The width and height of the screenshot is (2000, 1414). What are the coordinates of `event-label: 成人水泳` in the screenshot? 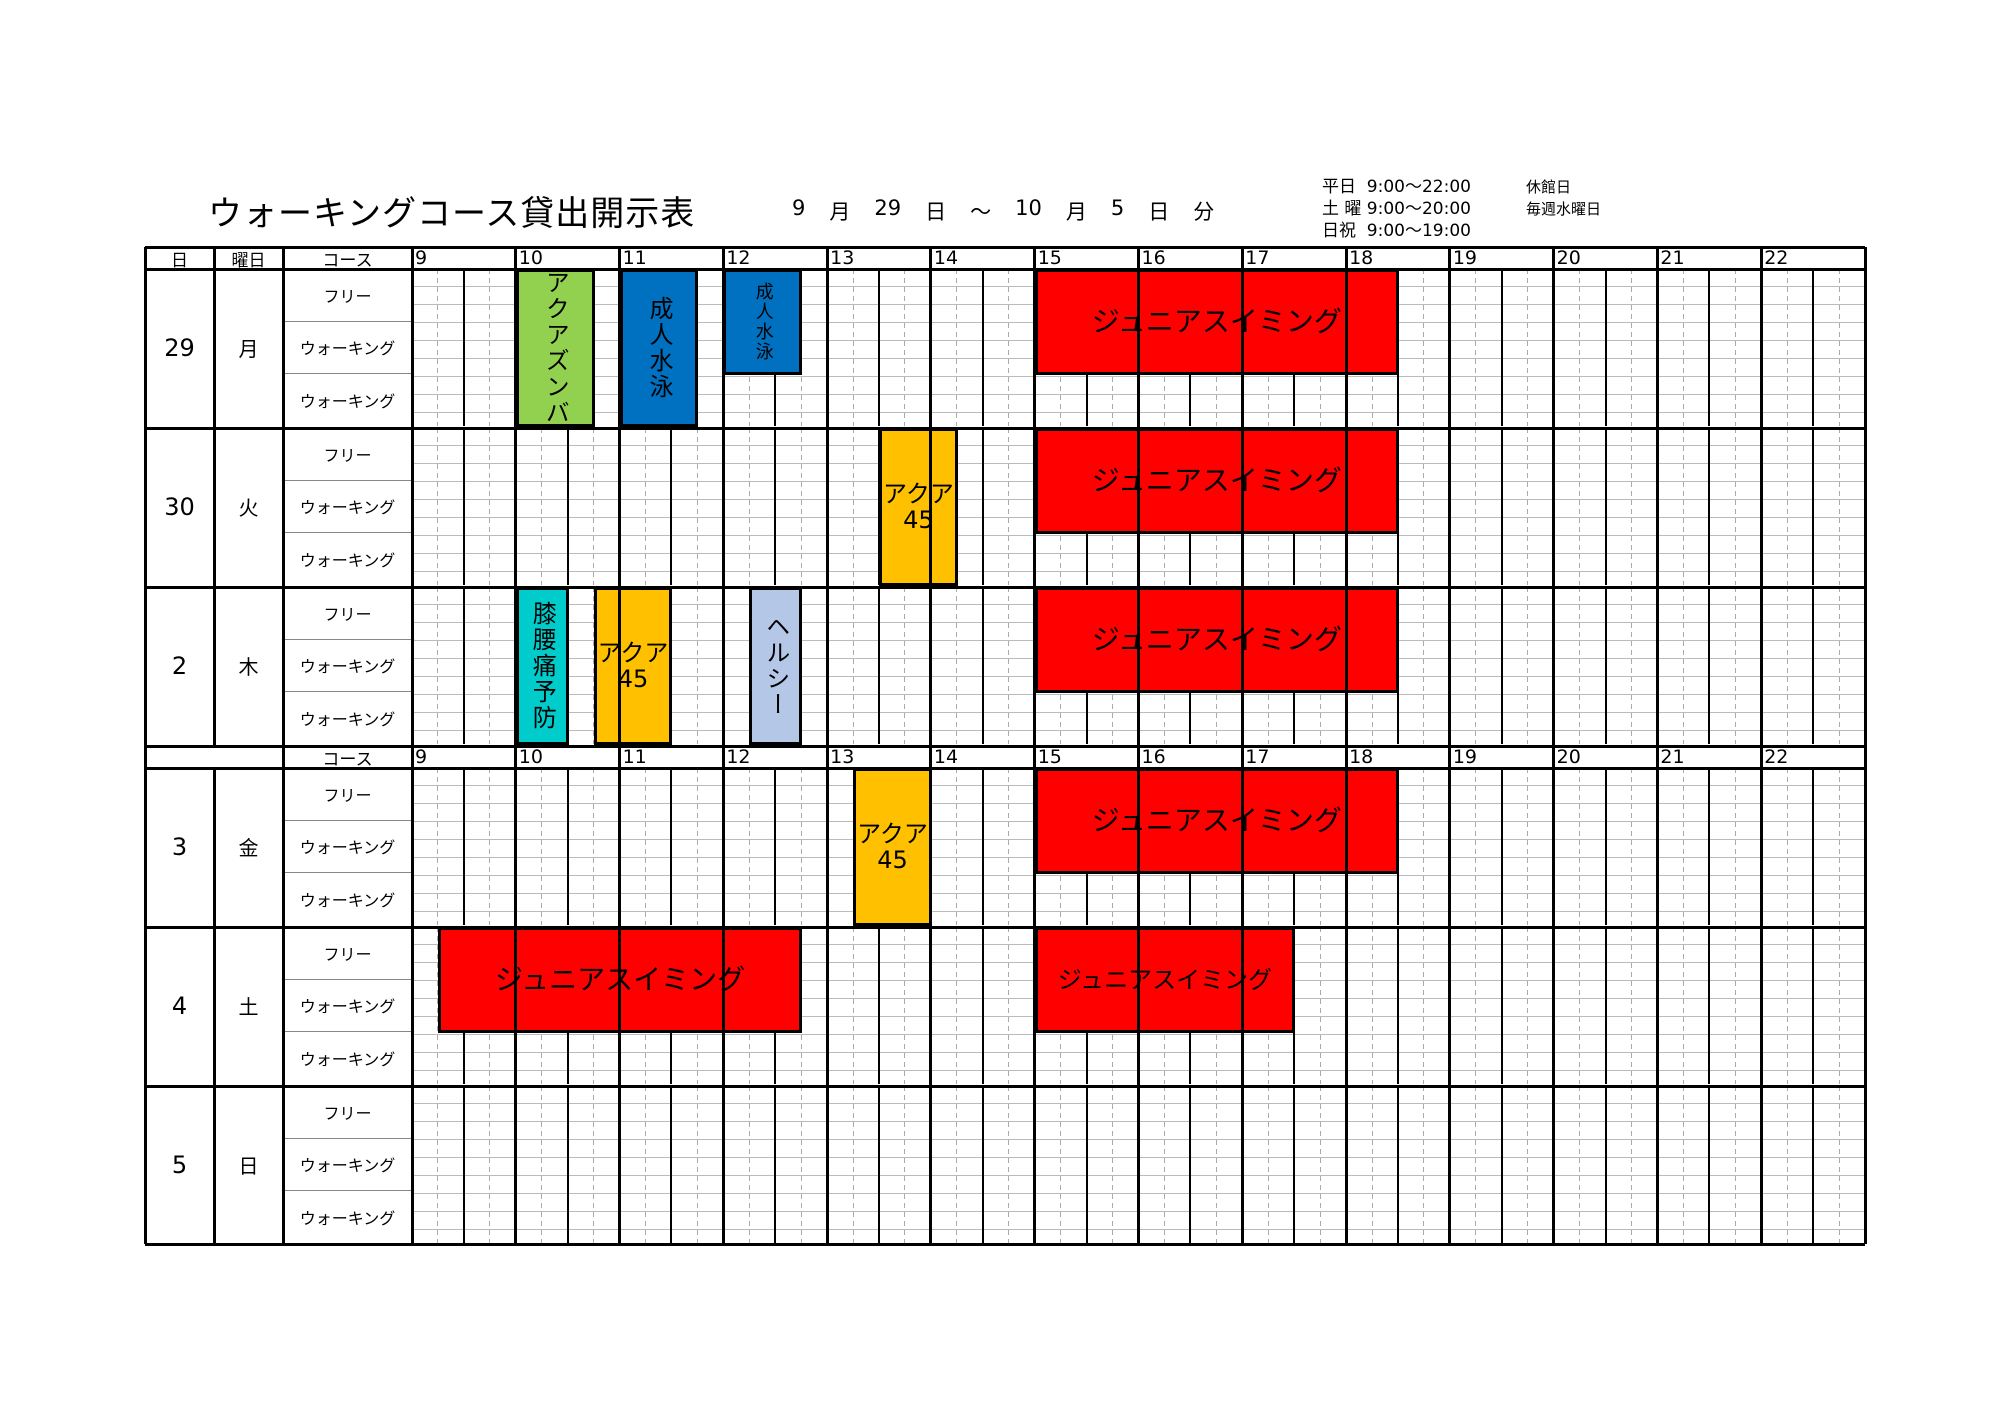 It's located at (658, 348).